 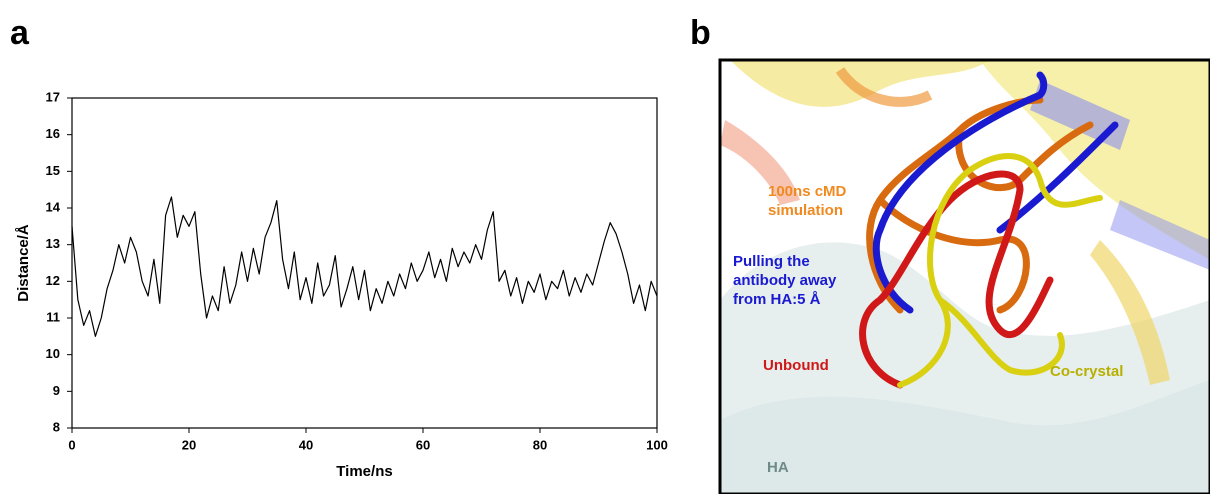 What do you see at coordinates (53, 353) in the screenshot?
I see `y-tick-label: 10` at bounding box center [53, 353].